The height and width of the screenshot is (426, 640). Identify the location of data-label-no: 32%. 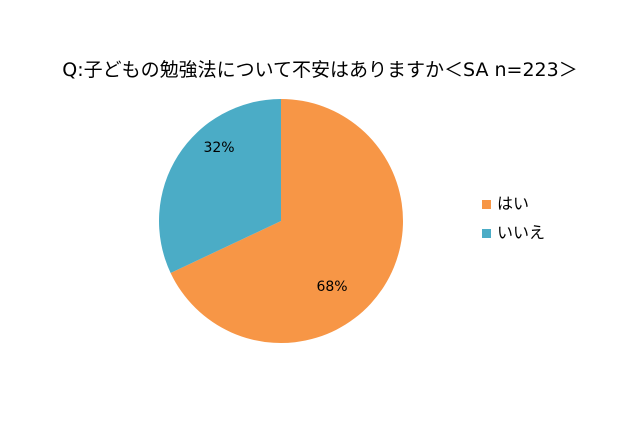
(218, 148).